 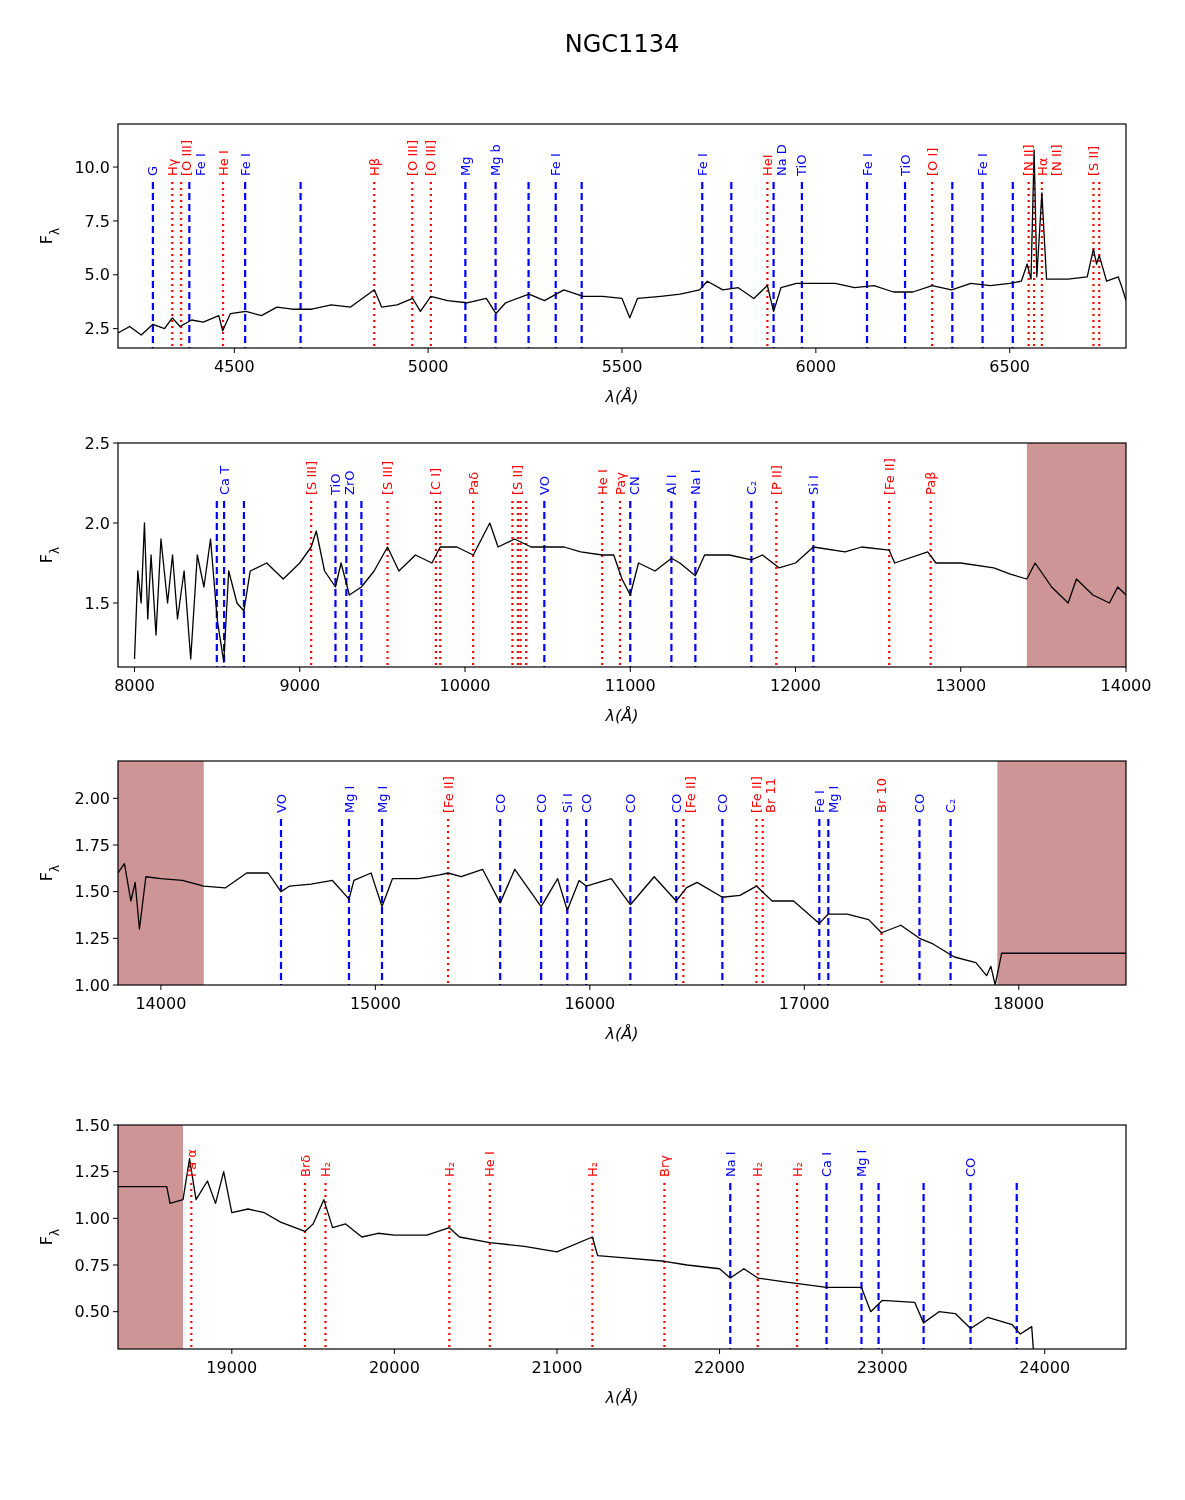 What do you see at coordinates (92, 845) in the screenshot?
I see `y-tick-label: 1.75` at bounding box center [92, 845].